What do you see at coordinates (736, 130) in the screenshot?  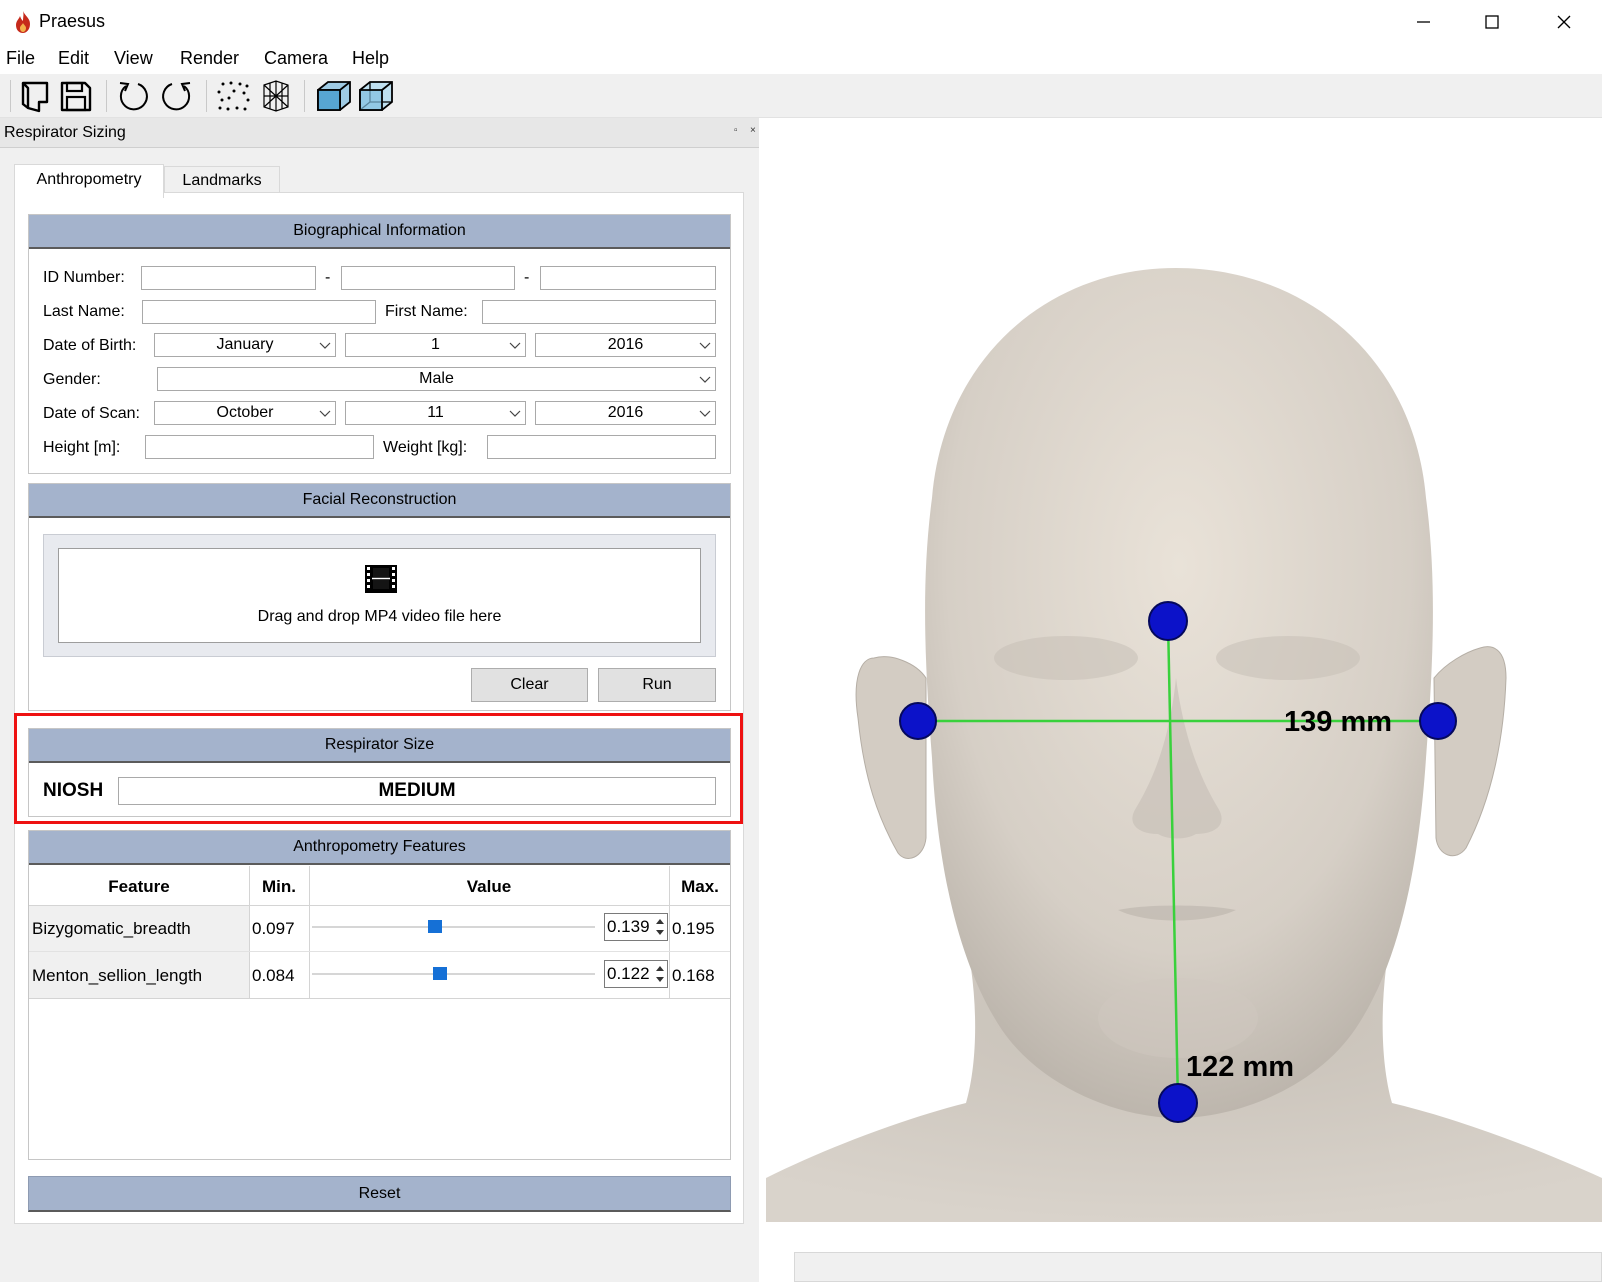 I see `dock-float-icon: ▫` at bounding box center [736, 130].